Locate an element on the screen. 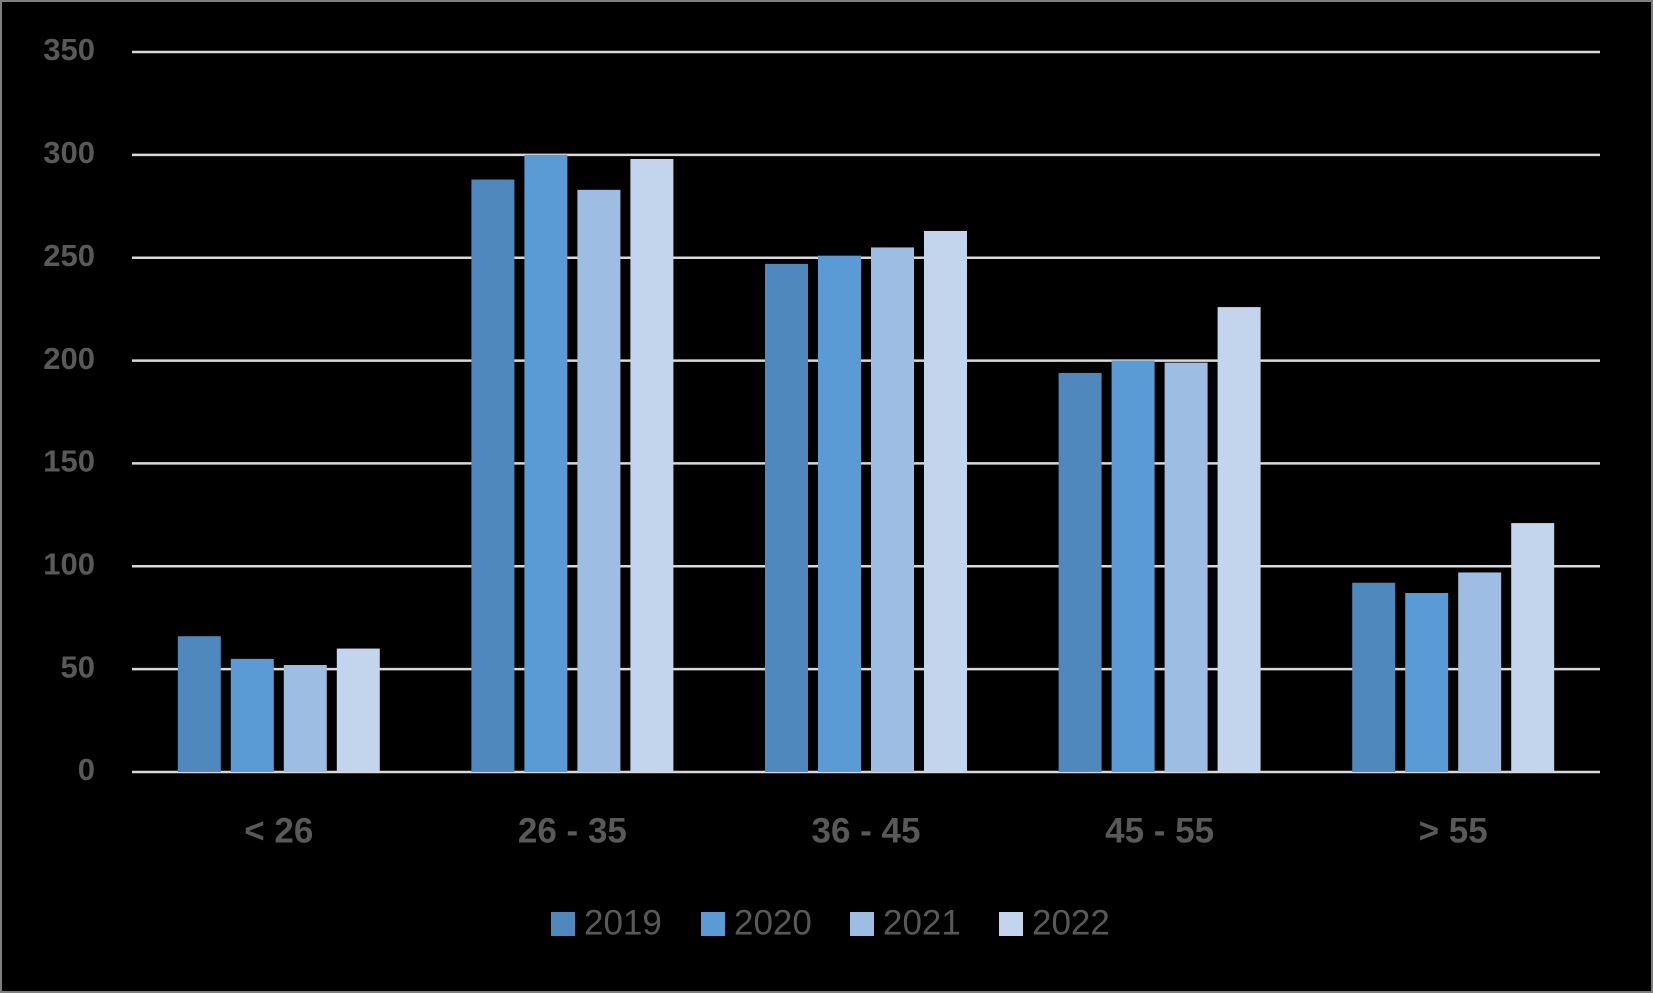  y-tick-label: 150 is located at coordinates (69, 461).